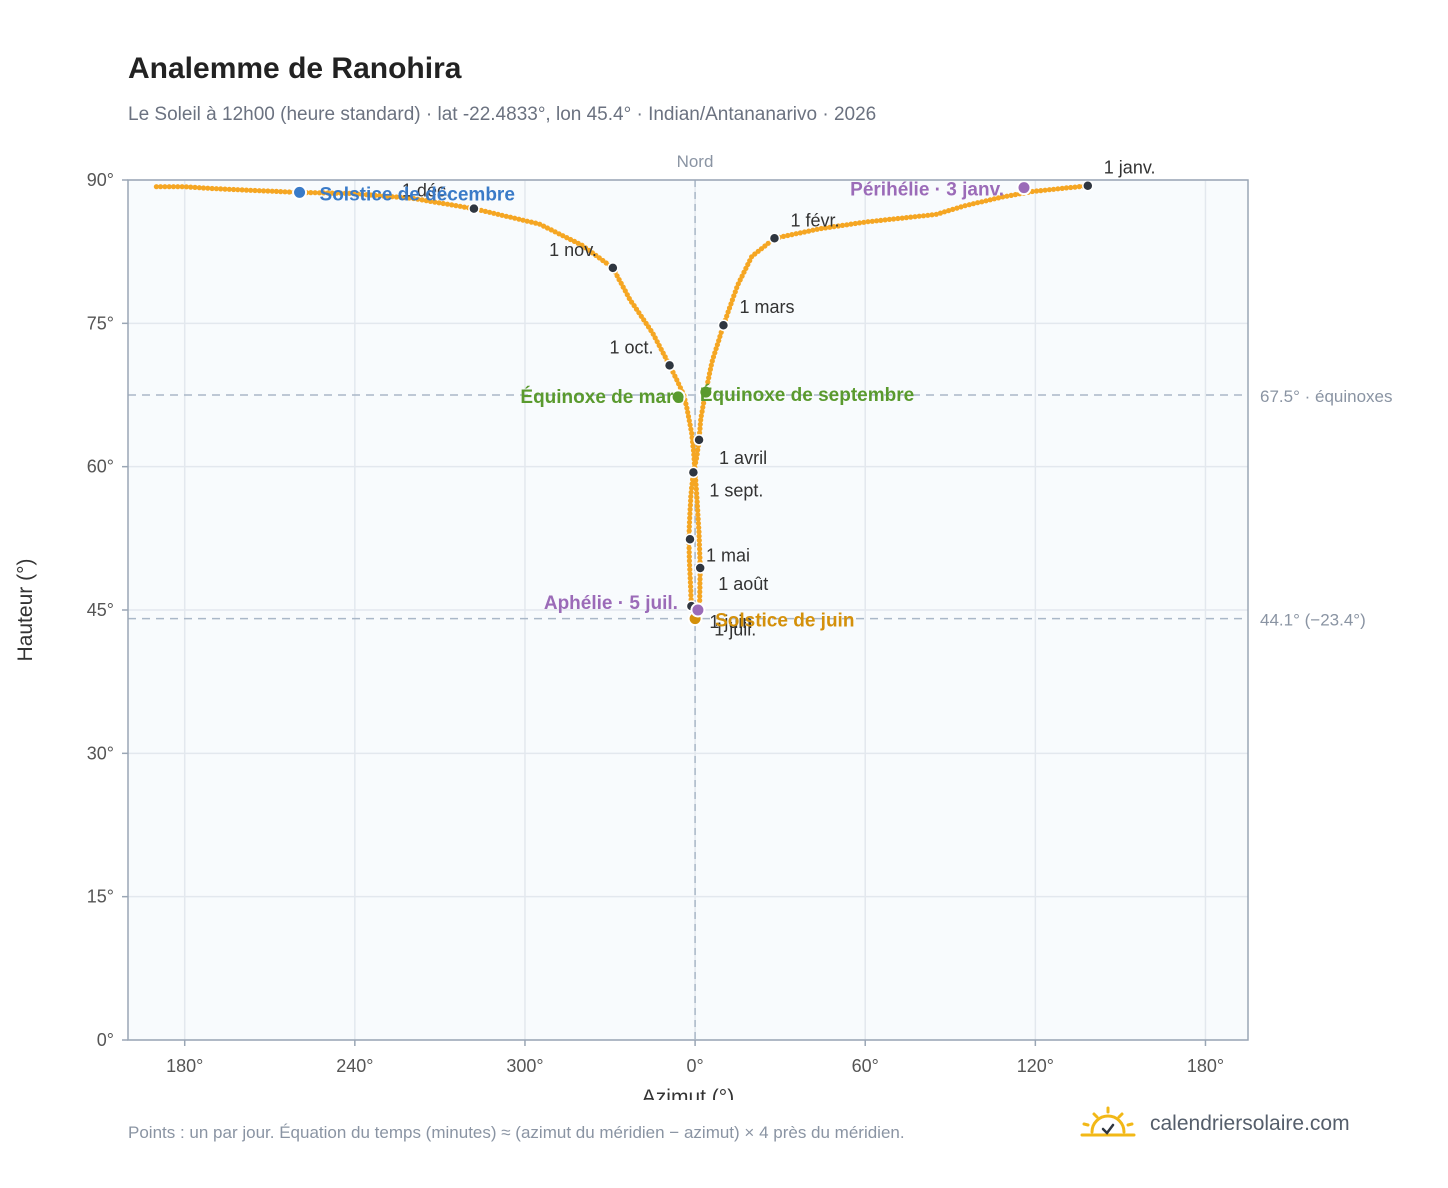 This screenshot has height=1188, width=1448. I want to click on x-tick-label: 120°, so click(1035, 1066).